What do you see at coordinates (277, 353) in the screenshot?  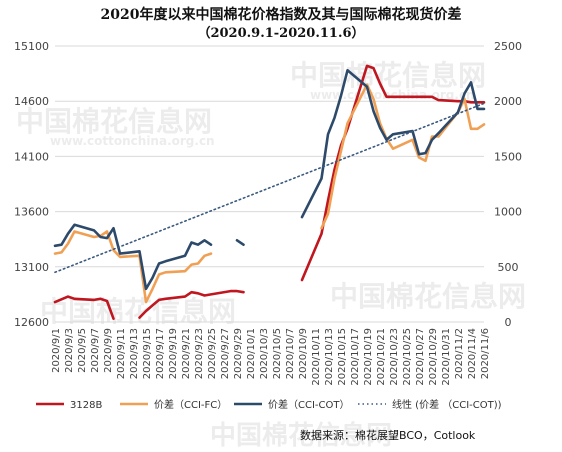 I see `x-tick-label: 2020/10/5` at bounding box center [277, 353].